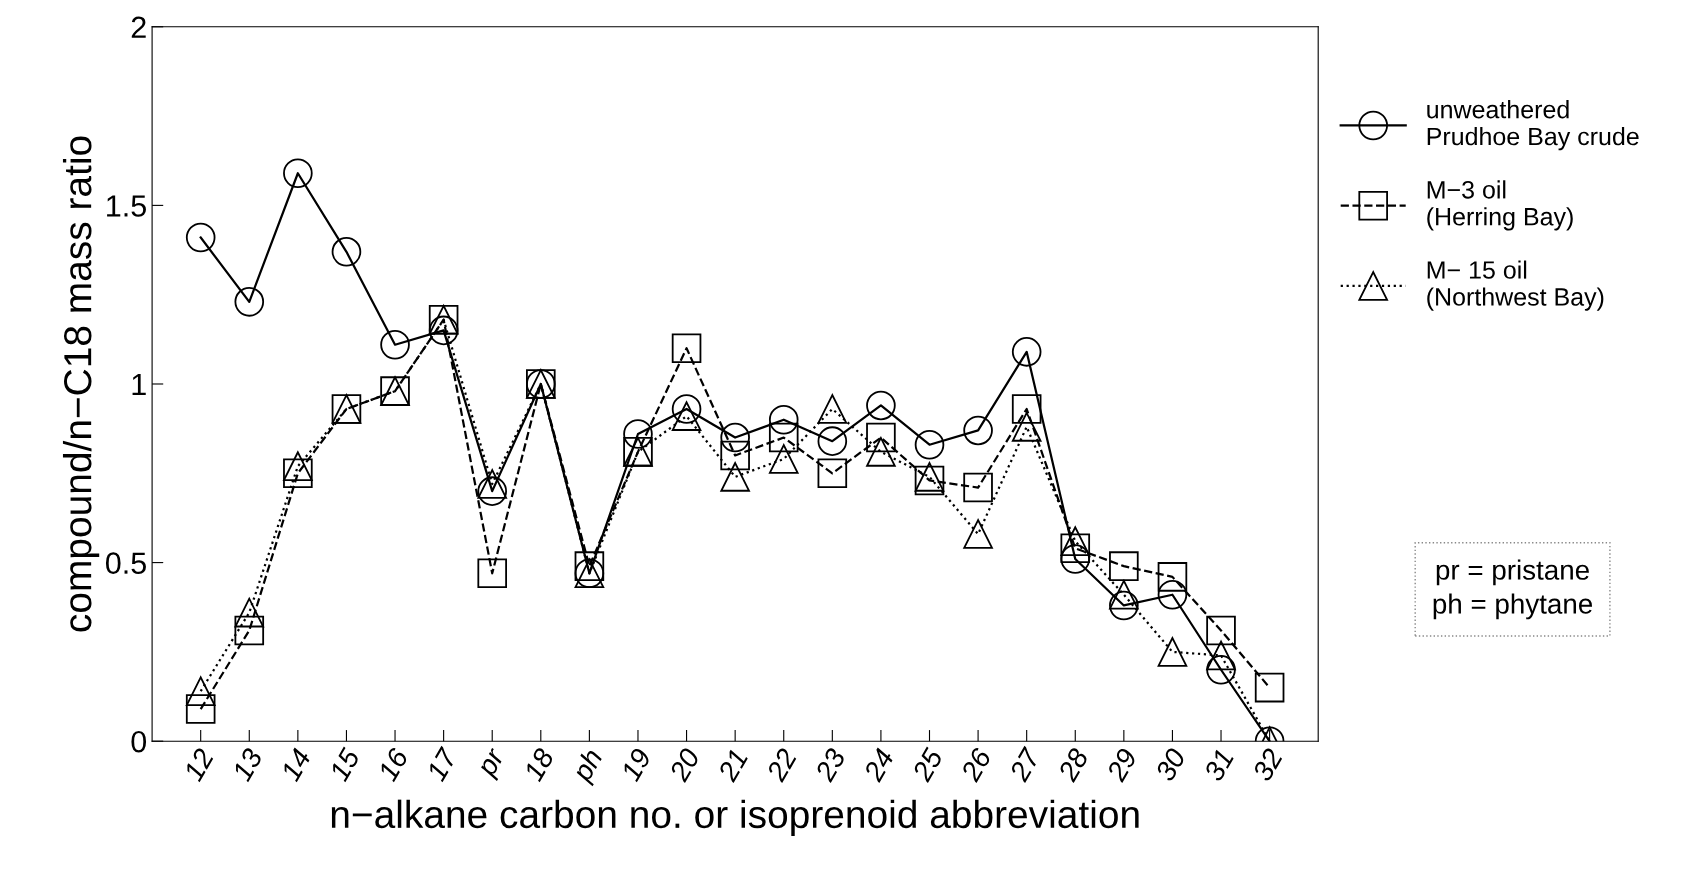 This screenshot has height=893, width=1690. Describe the element at coordinates (589, 767) in the screenshot. I see `x-tick-label: ph` at that location.